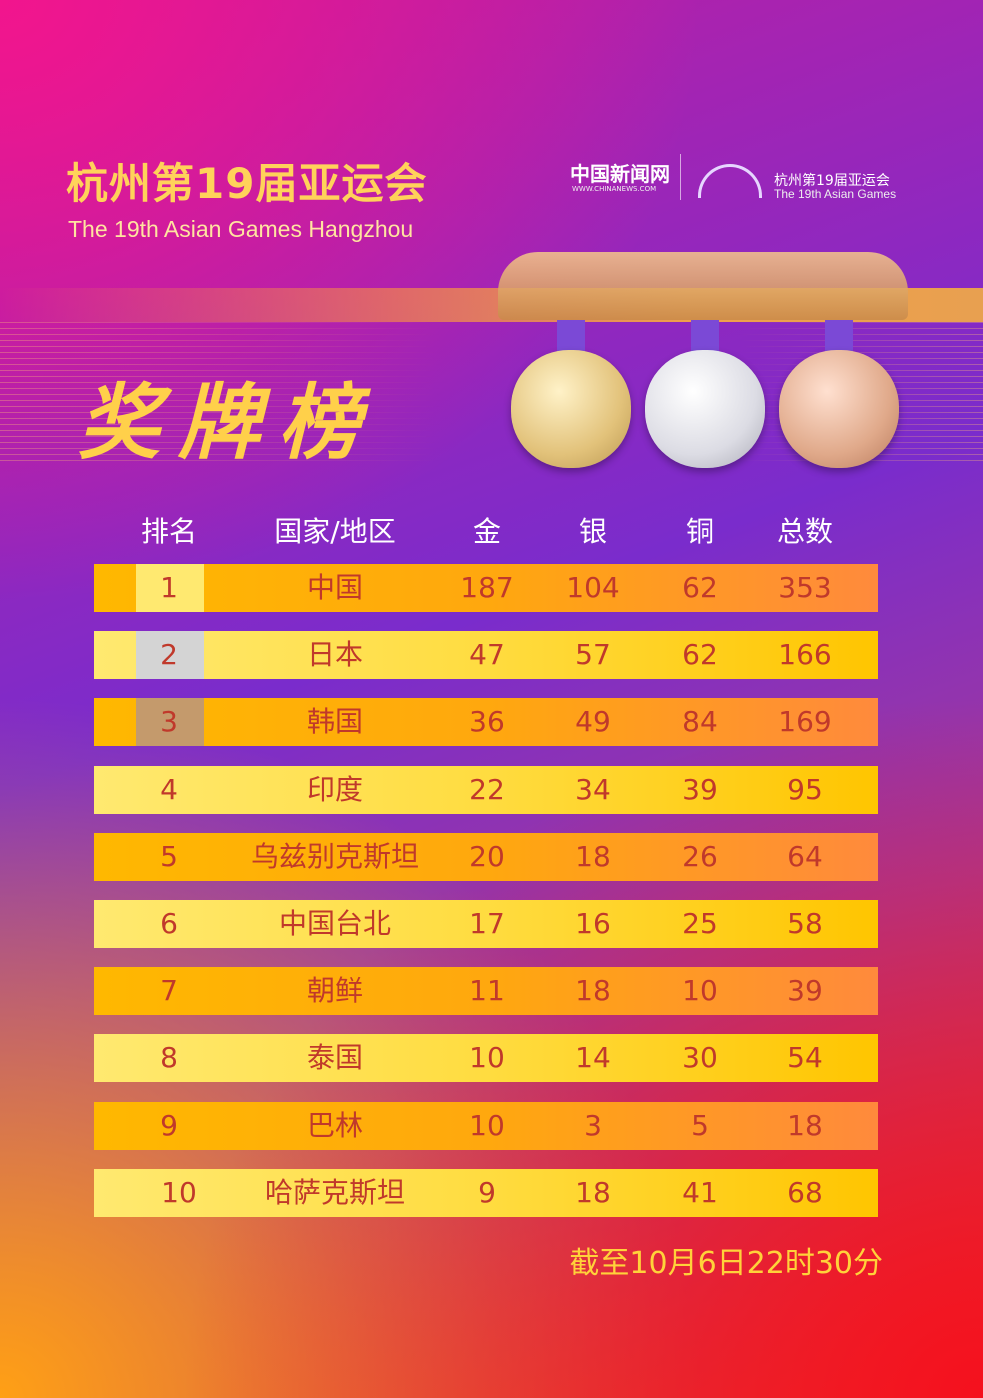 This screenshot has height=1398, width=983. I want to click on cell-bronze: 30, so click(700, 1058).